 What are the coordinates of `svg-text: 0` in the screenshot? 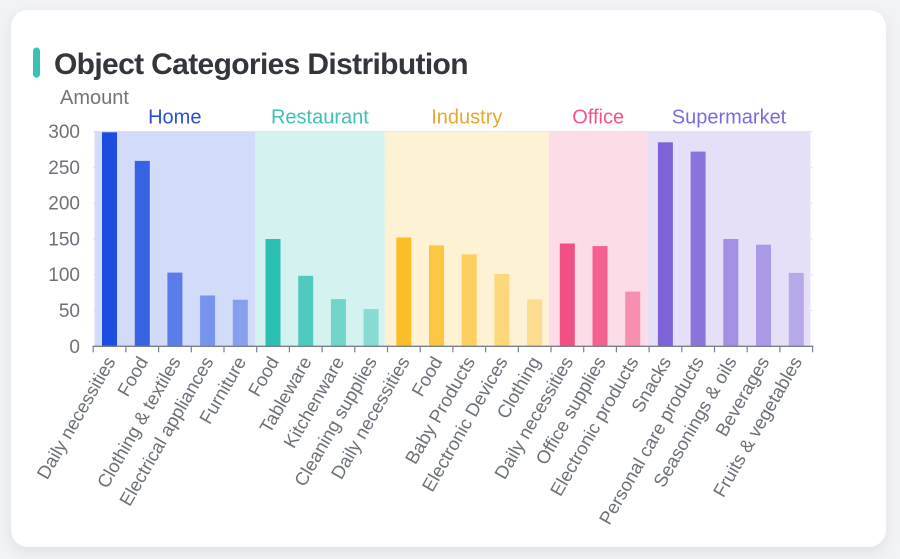 It's located at (74, 347).